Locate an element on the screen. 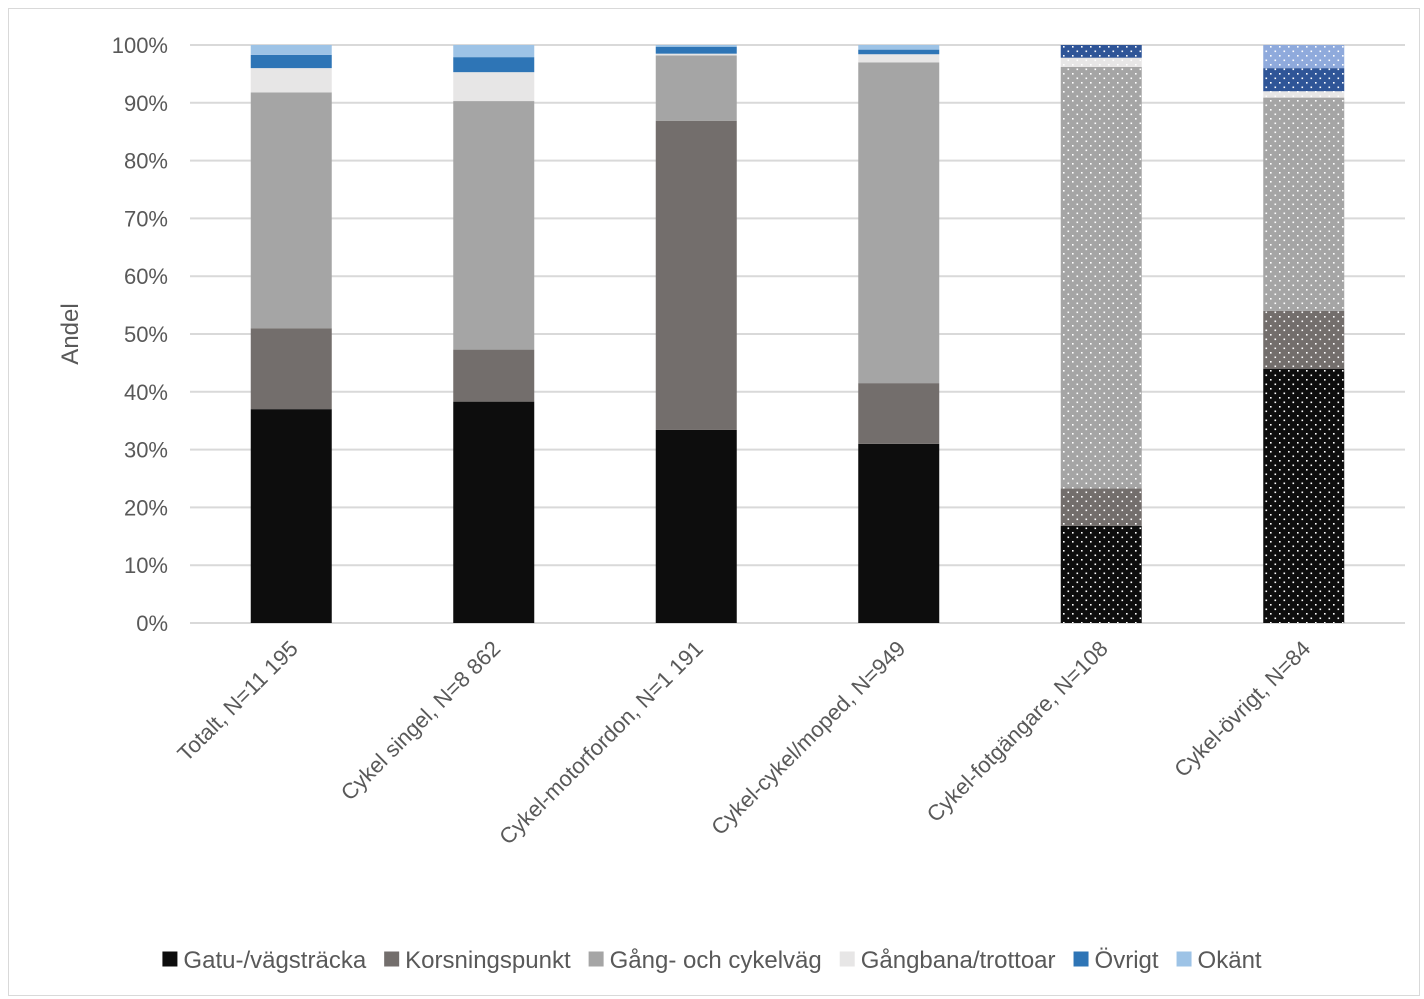 The height and width of the screenshot is (999, 1424). legend-label: Gångbana/trottoar is located at coordinates (958, 960).